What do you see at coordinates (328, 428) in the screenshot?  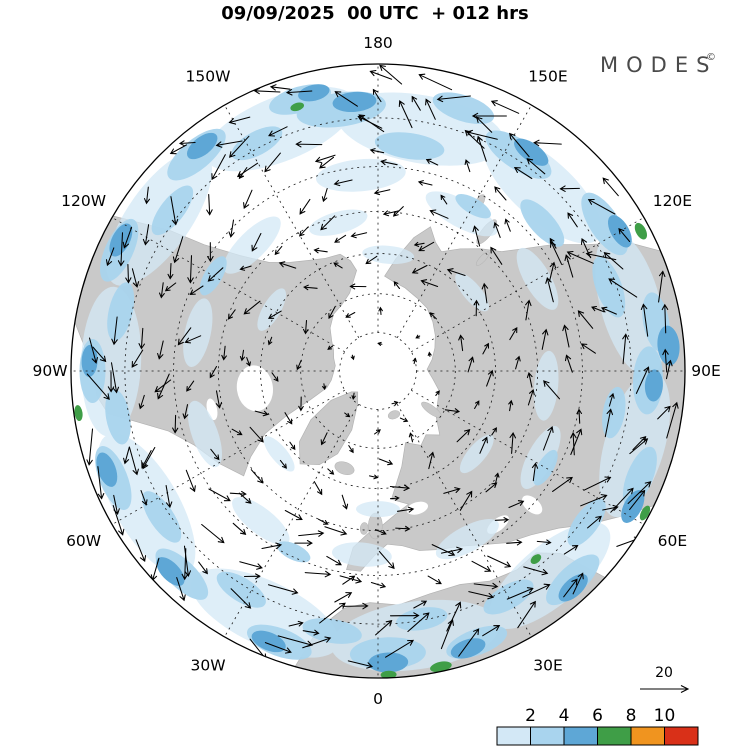 I see `landmass-greenland` at bounding box center [328, 428].